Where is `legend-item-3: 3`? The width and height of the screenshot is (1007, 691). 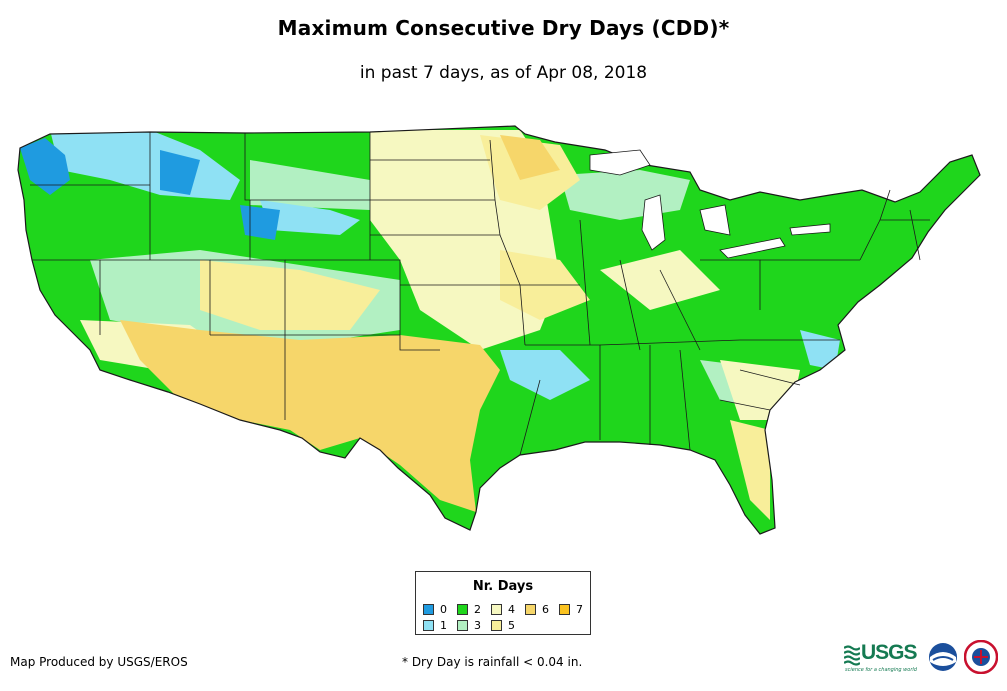
legend-item-3: 3 is located at coordinates (469, 625).